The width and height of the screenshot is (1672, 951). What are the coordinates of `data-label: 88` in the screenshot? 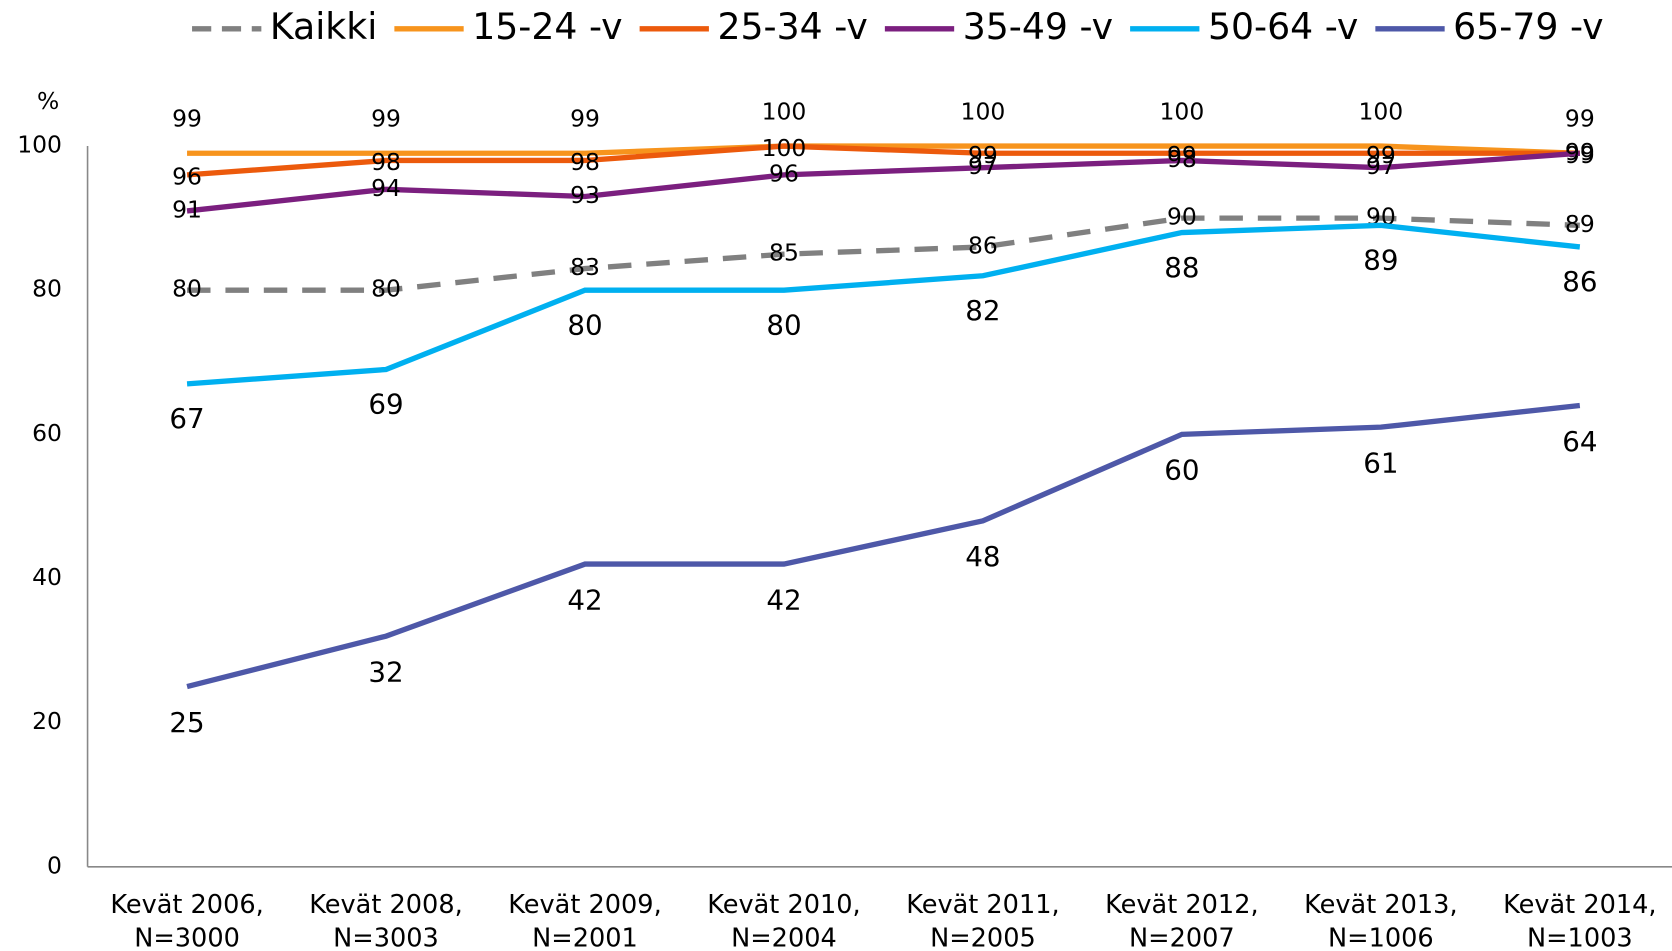 It's located at (1181, 267).